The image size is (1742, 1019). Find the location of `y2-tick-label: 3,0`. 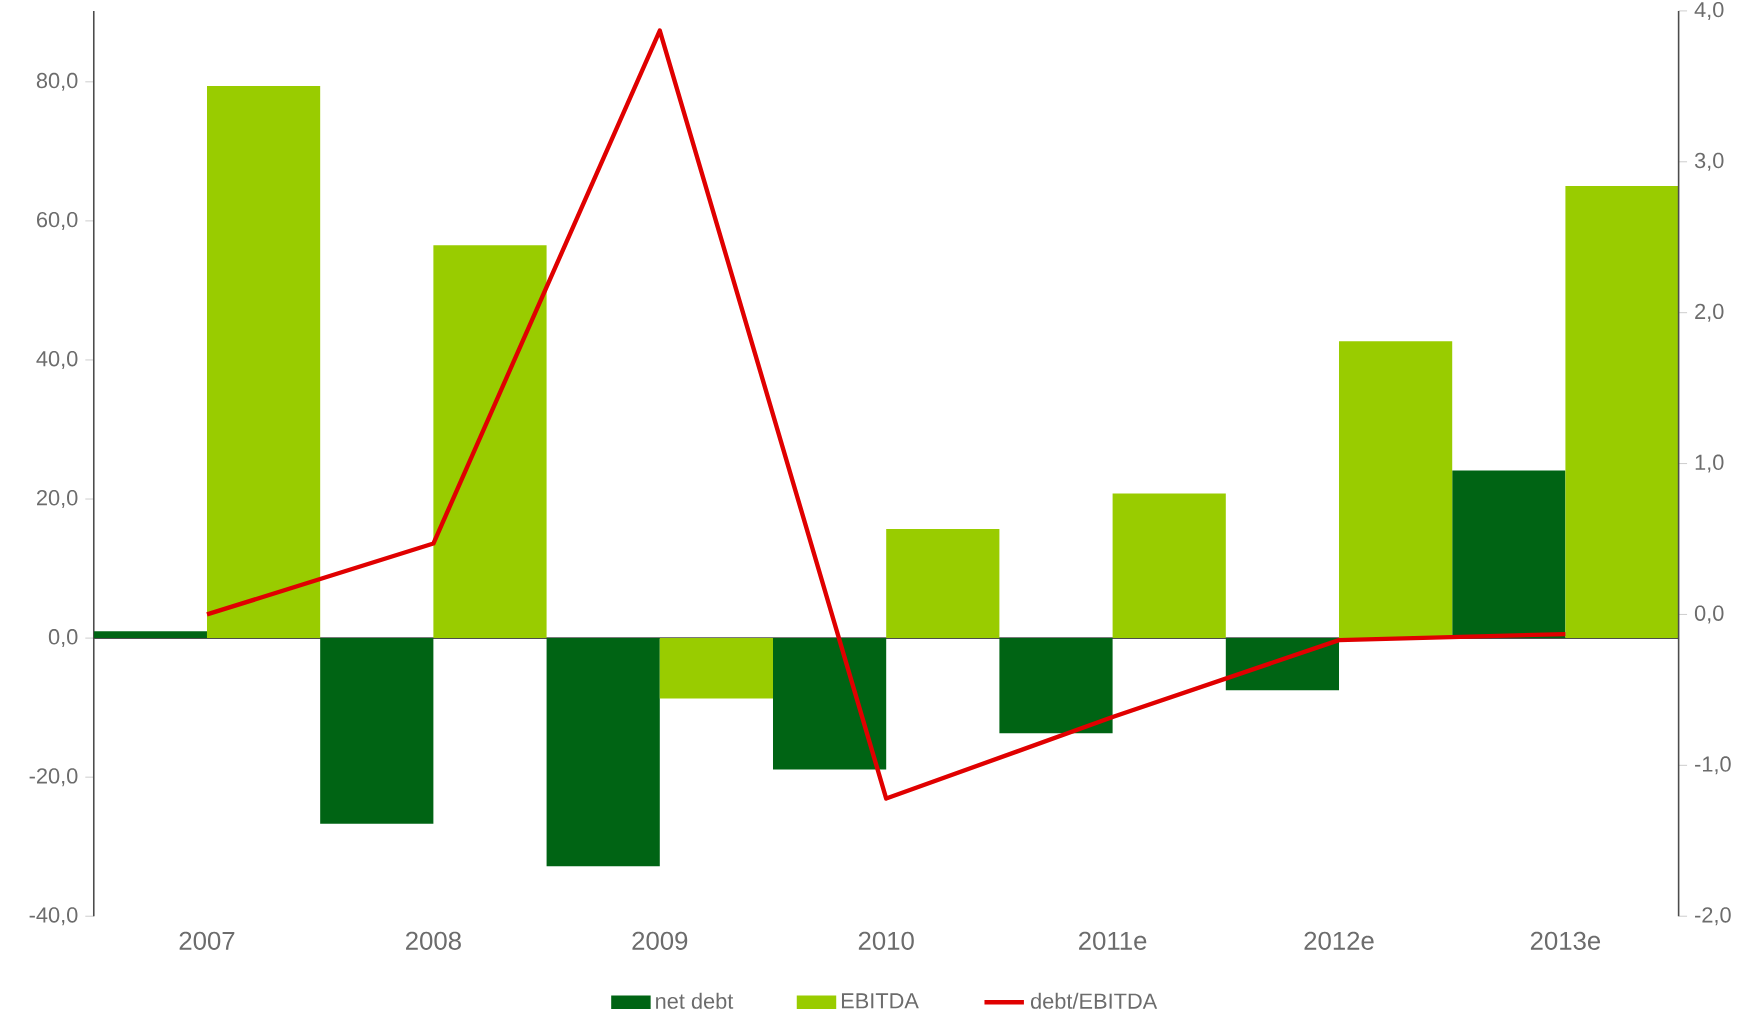

y2-tick-label: 3,0 is located at coordinates (1709, 161).